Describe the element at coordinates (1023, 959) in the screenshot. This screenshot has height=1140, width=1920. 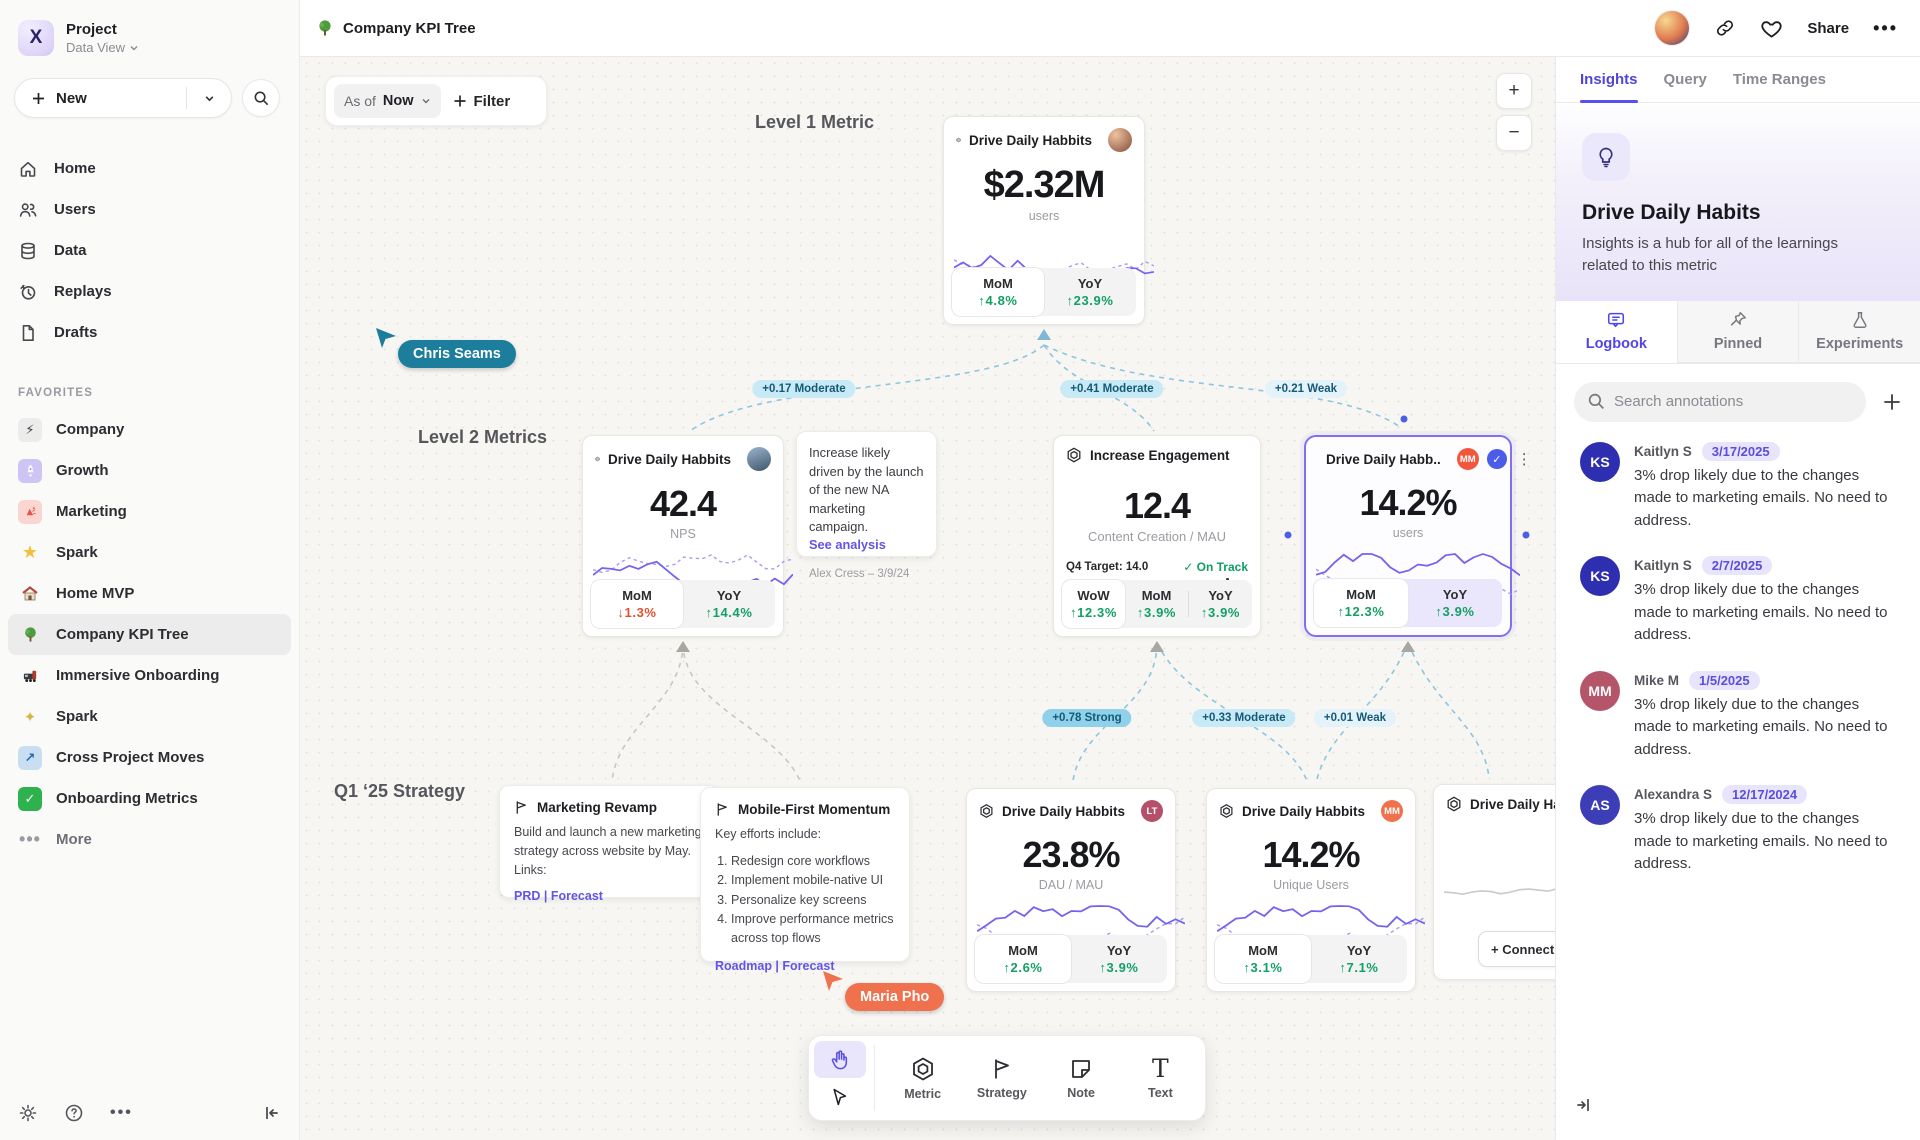
I see `mom-chip: MoM ↑2.6%` at that location.